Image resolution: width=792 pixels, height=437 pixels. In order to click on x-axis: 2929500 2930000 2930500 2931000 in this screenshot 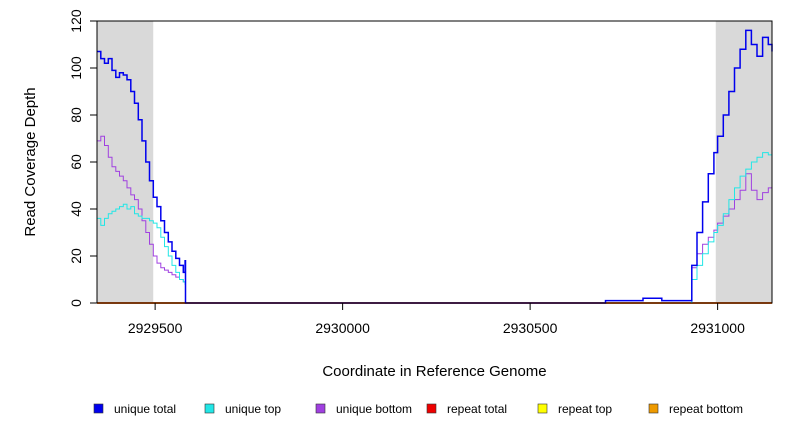, I will do `click(436, 319)`.